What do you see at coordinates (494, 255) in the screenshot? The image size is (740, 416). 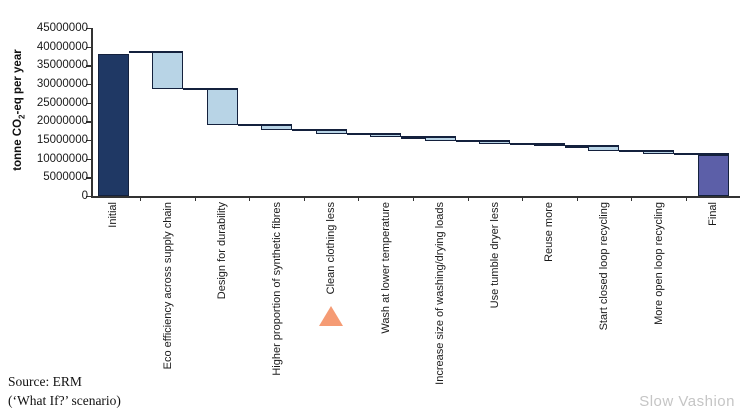 I see `x-category-label-use-tumble-dryer-less: Use tumble dryer less` at bounding box center [494, 255].